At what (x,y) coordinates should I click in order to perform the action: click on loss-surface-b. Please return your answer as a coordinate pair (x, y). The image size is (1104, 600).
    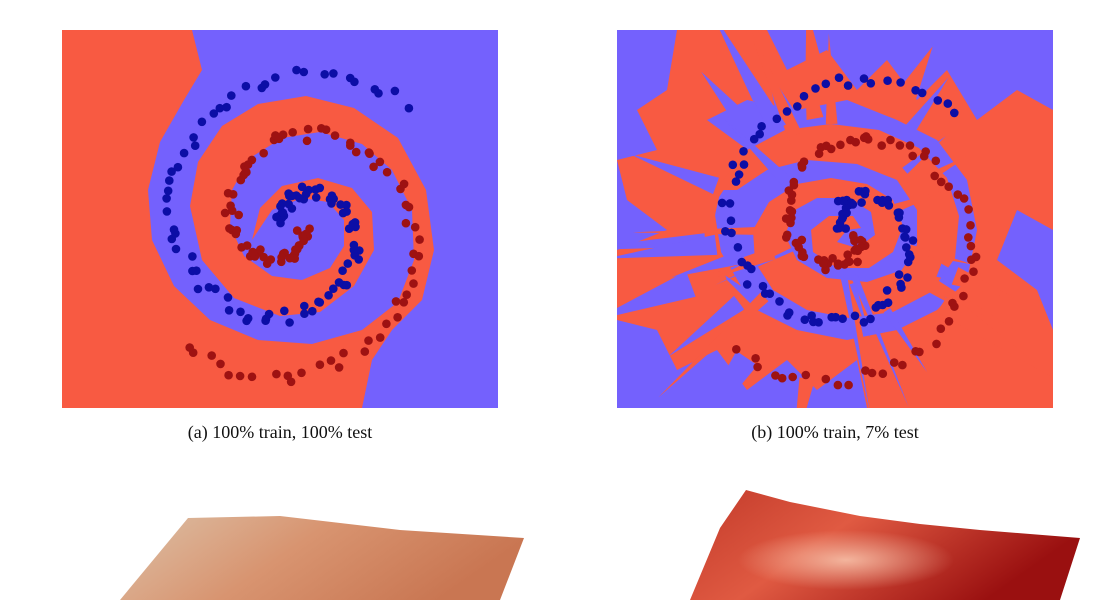
    Looking at the image, I should click on (882, 540).